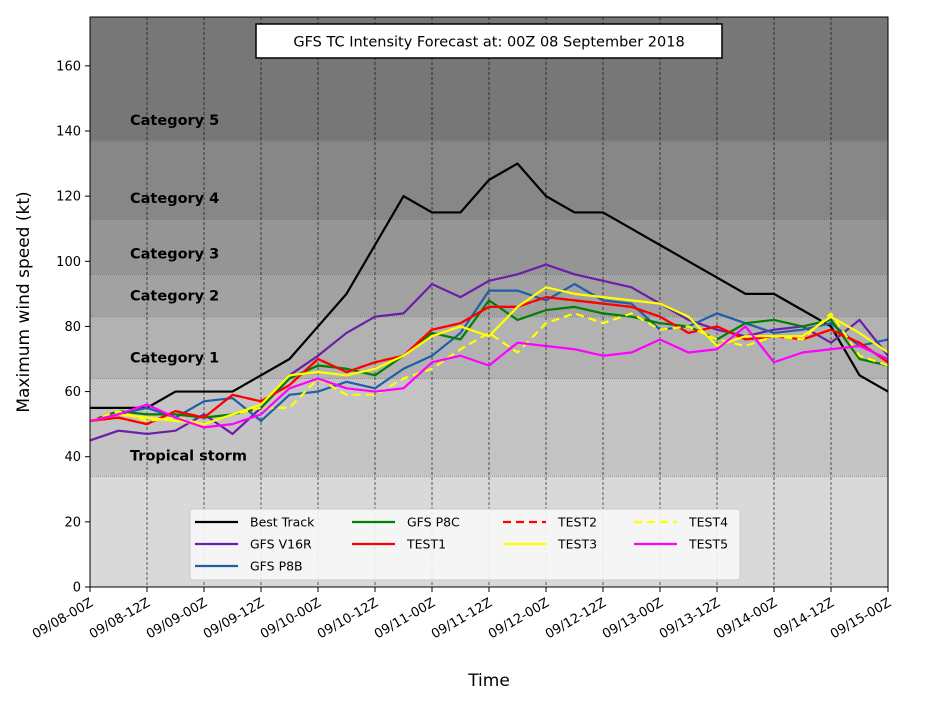  Describe the element at coordinates (747, 618) in the screenshot. I see `x-tick-label: 09/14-00Z` at that location.